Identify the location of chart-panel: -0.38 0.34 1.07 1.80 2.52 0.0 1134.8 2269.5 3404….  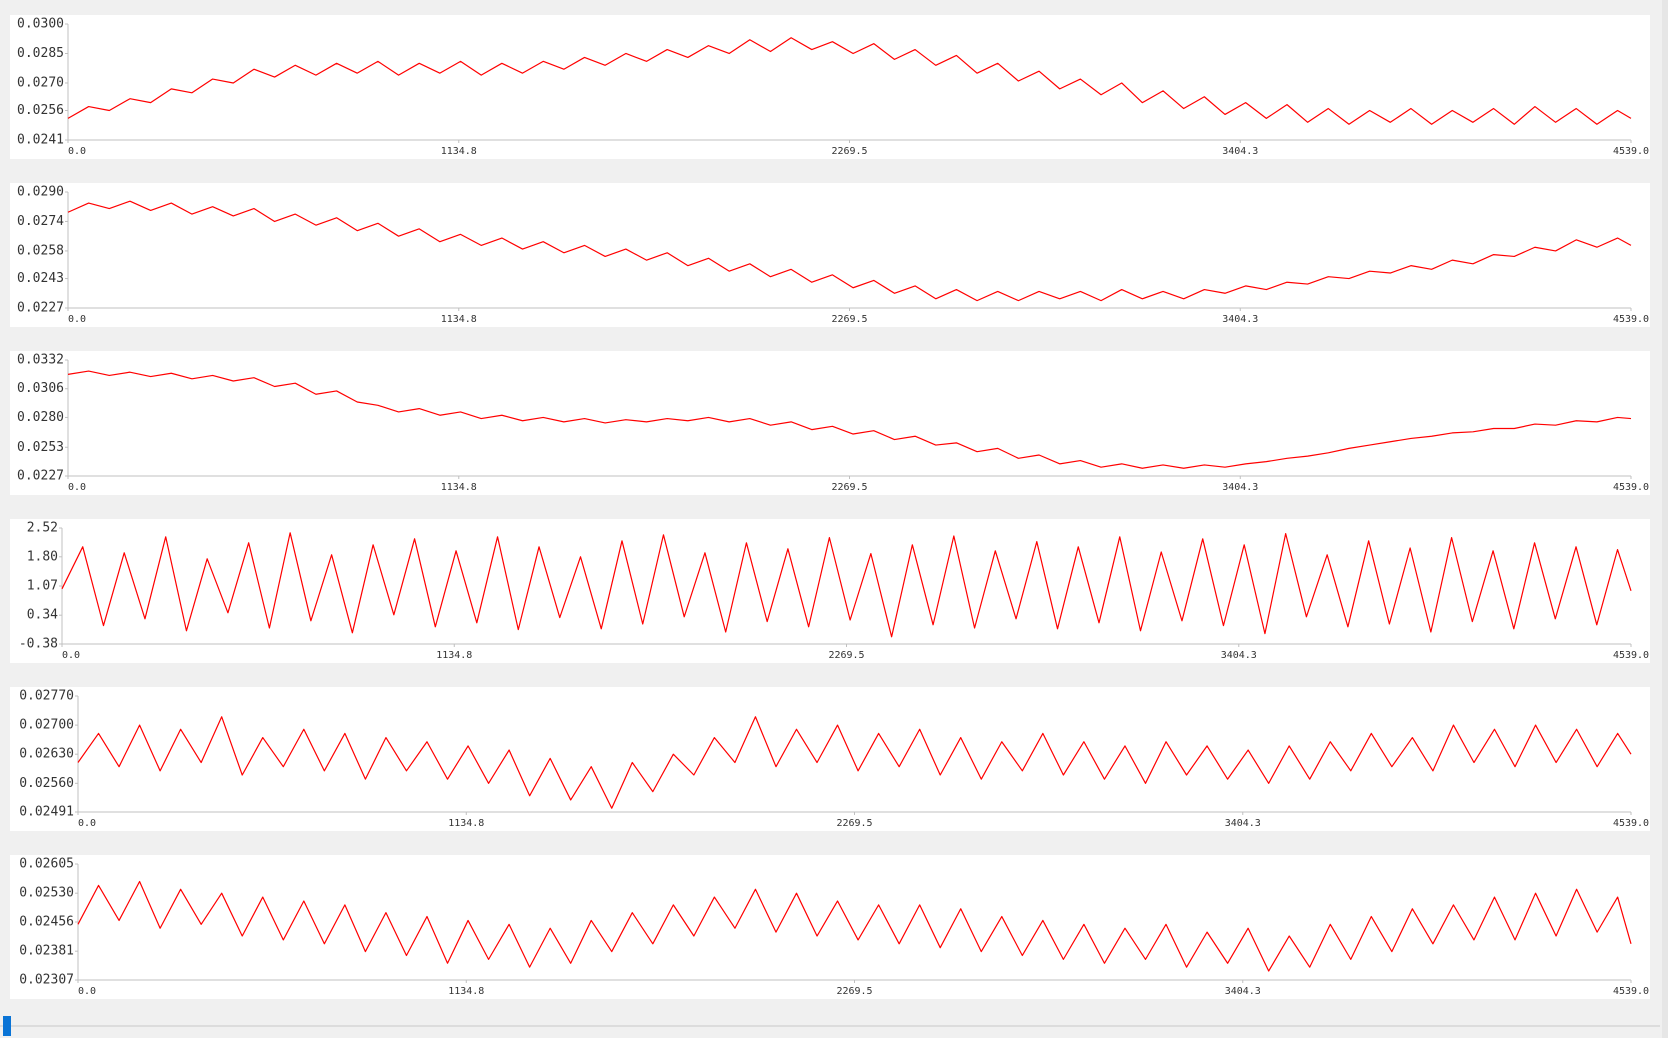
(830, 591).